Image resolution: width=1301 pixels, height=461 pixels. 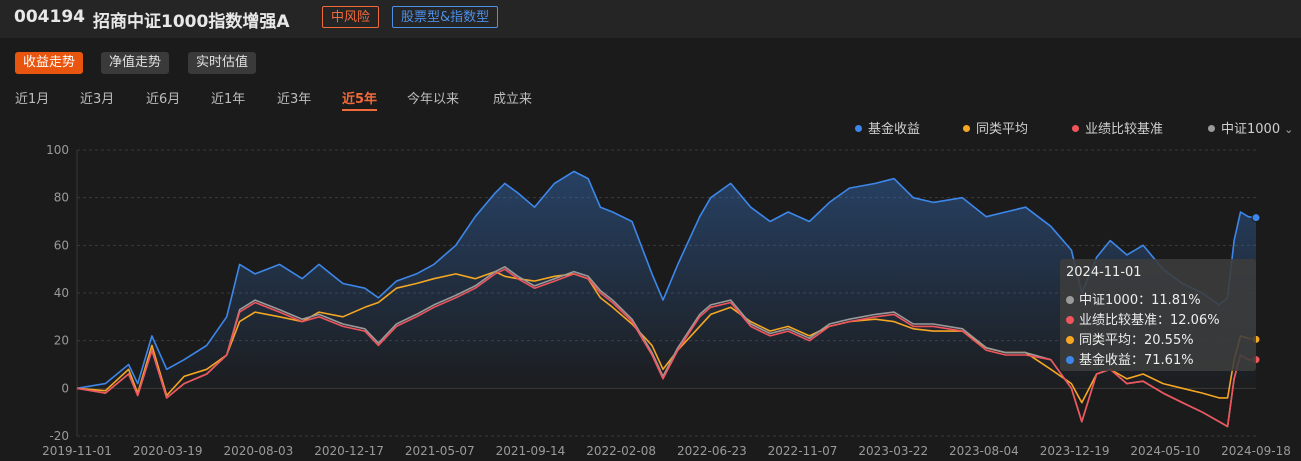 I want to click on y-tick-label: 60, so click(x=61, y=245).